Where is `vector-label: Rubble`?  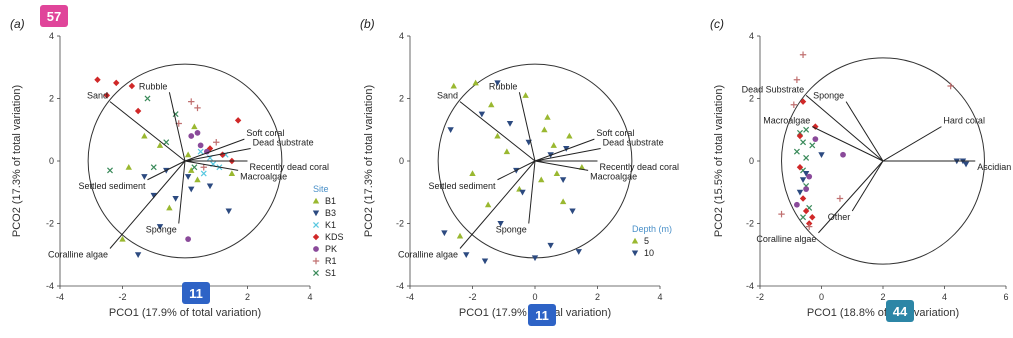 vector-label: Rubble is located at coordinates (153, 86).